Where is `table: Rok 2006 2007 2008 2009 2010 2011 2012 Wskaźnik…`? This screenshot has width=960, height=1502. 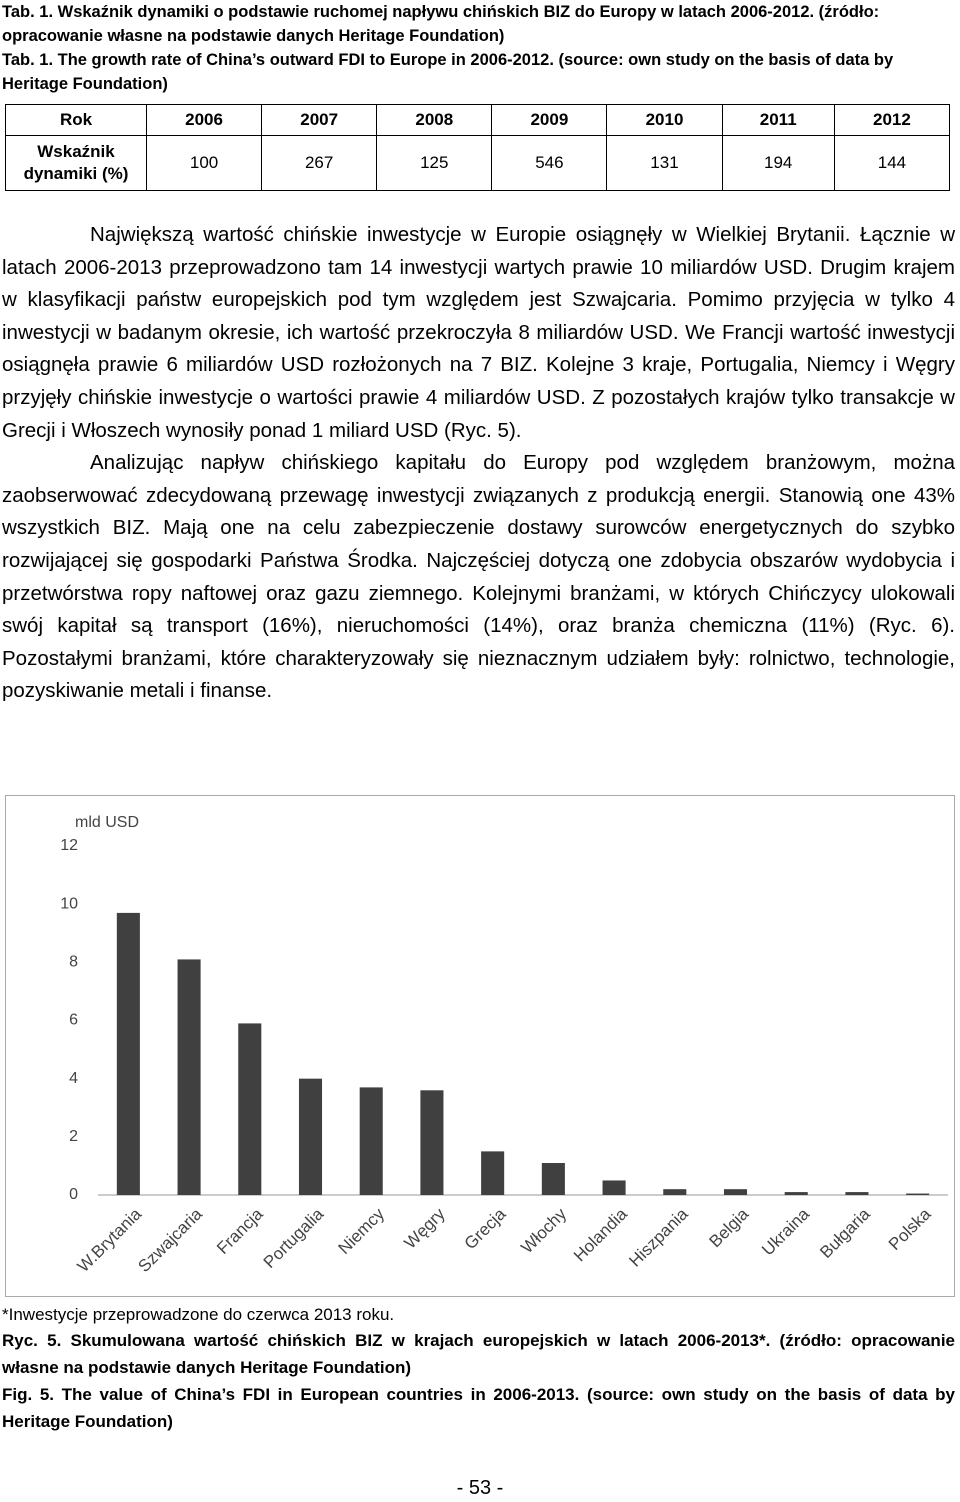 table: Rok 2006 2007 2008 2009 2010 2011 2012 Wskaźnik… is located at coordinates (478, 147).